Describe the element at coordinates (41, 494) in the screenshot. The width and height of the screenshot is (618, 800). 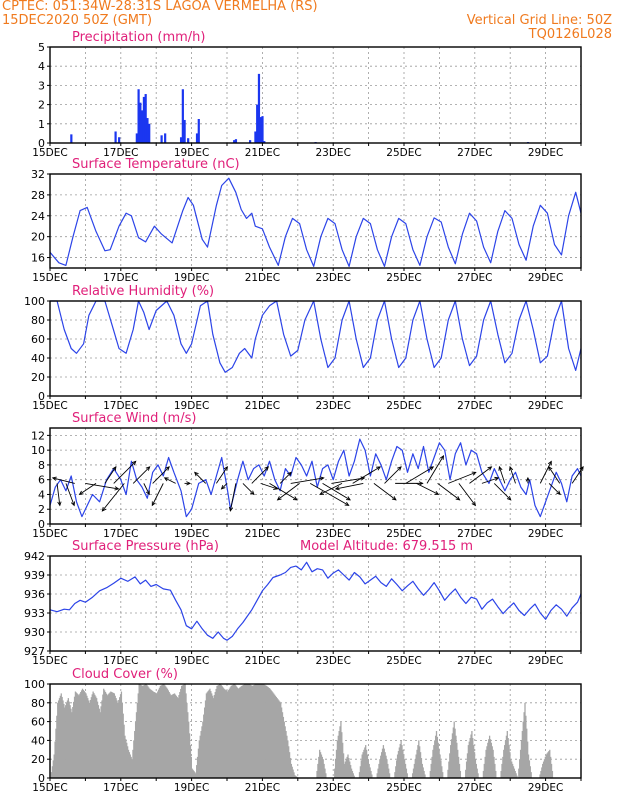
I see `y-tick-label: 4` at that location.